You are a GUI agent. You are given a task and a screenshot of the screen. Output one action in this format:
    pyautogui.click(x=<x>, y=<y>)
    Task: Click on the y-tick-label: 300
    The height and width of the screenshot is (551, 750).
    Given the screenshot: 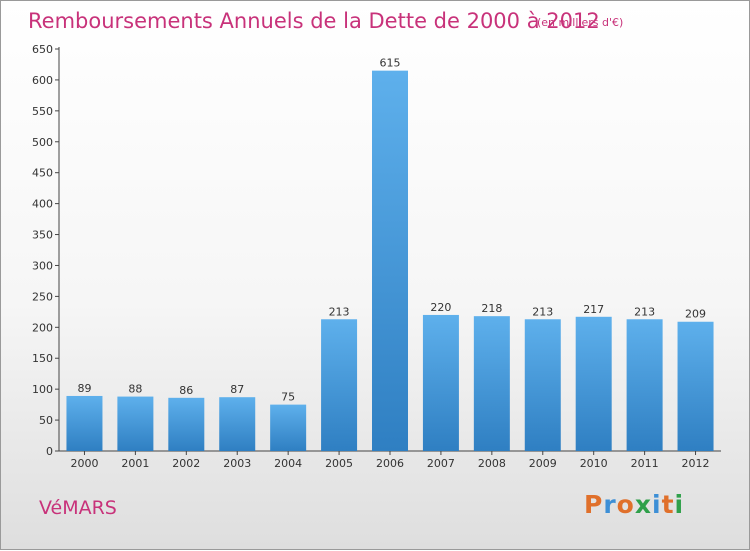 What is the action you would take?
    pyautogui.click(x=42, y=265)
    